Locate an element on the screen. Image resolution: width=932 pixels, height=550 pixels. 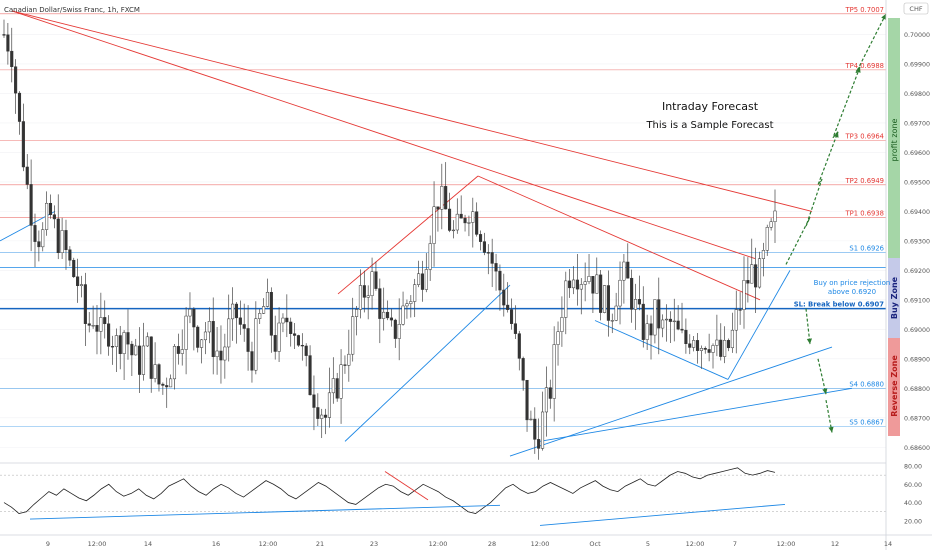
level-label: TP2 0.6949 is located at coordinates (864, 181).